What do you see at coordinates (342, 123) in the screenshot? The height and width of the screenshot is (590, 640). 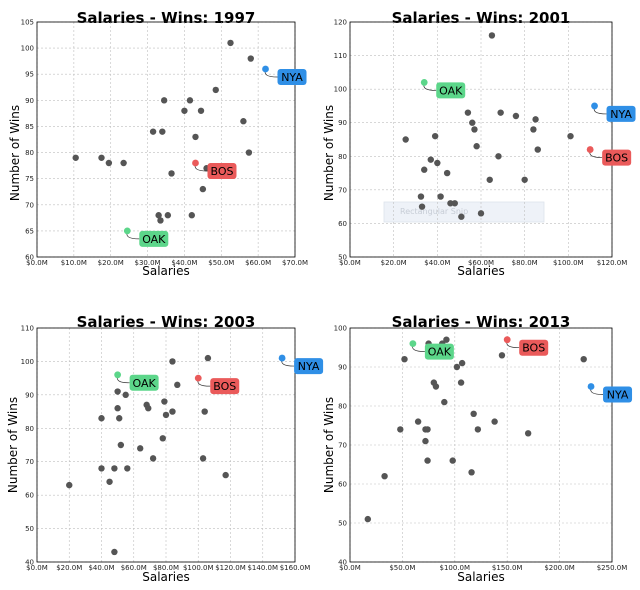 I see `y-tick-label: 90` at bounding box center [342, 123].